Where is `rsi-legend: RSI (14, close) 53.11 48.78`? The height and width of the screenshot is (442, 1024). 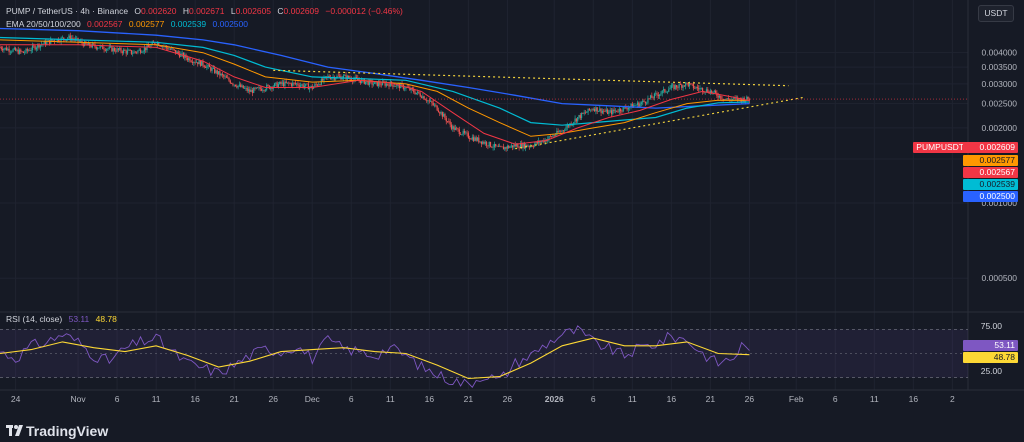 rsi-legend: RSI (14, close) 53.11 48.78 is located at coordinates (63, 319).